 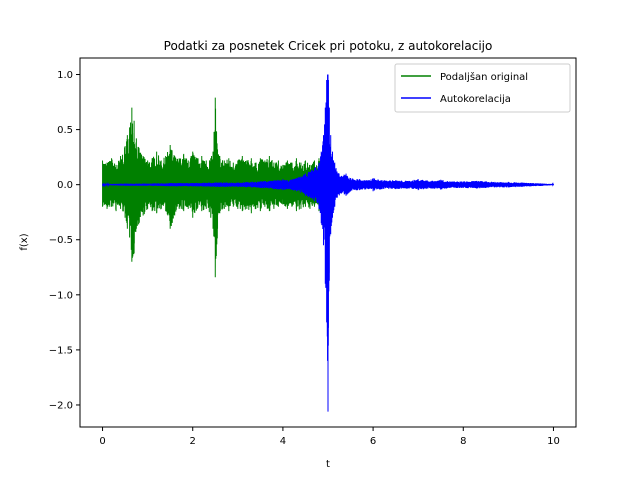 What do you see at coordinates (475, 99) in the screenshot?
I see `legend-label-autocorrelation: Autokorelacija` at bounding box center [475, 99].